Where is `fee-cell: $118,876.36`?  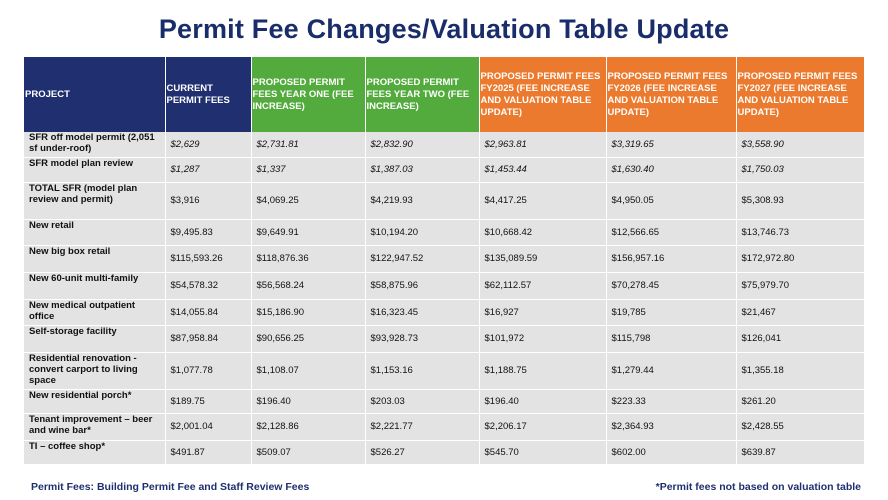
fee-cell: $118,876.36 is located at coordinates (308, 259).